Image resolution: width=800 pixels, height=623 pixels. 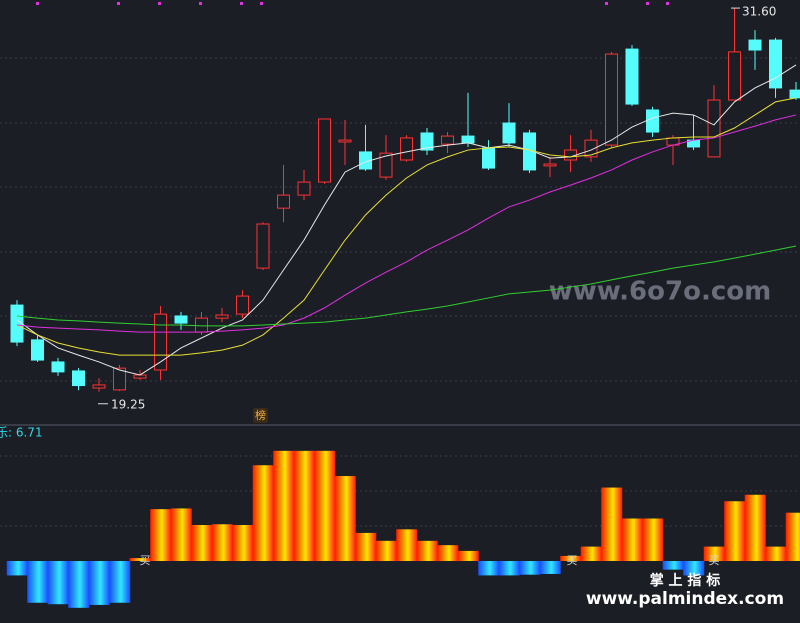 What do you see at coordinates (352, 3) in the screenshot?
I see `top-dots` at bounding box center [352, 3].